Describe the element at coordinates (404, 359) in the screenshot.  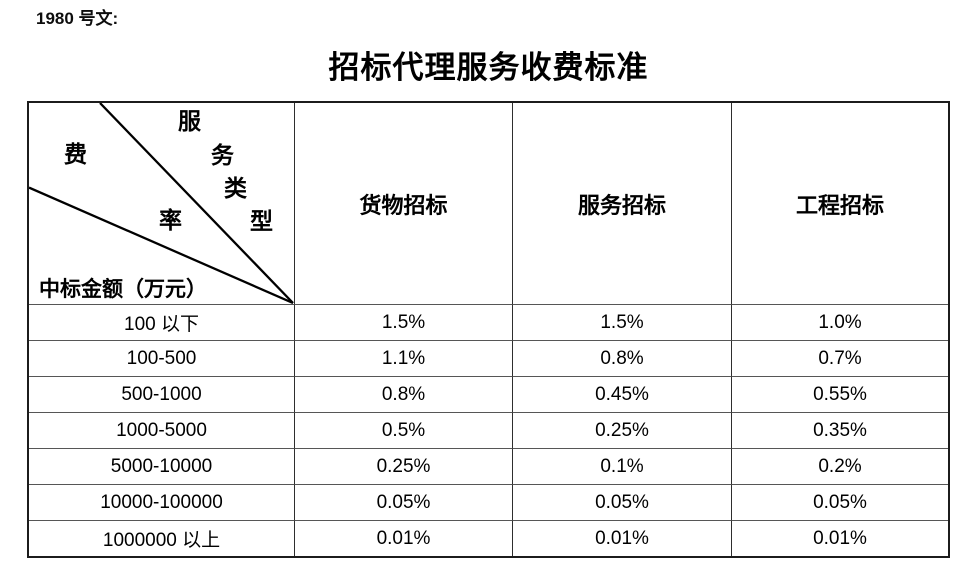
I see `rate-cell: 1.1%` at that location.